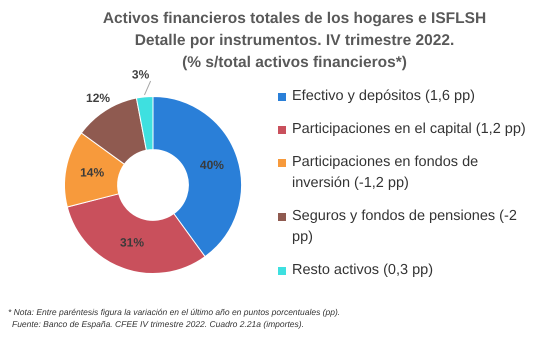 Image resolution: width=549 pixels, height=348 pixels. What do you see at coordinates (386, 173) in the screenshot?
I see `legend-label: Participaciones en fondos de inversión (-1,2 pp)` at bounding box center [386, 173].